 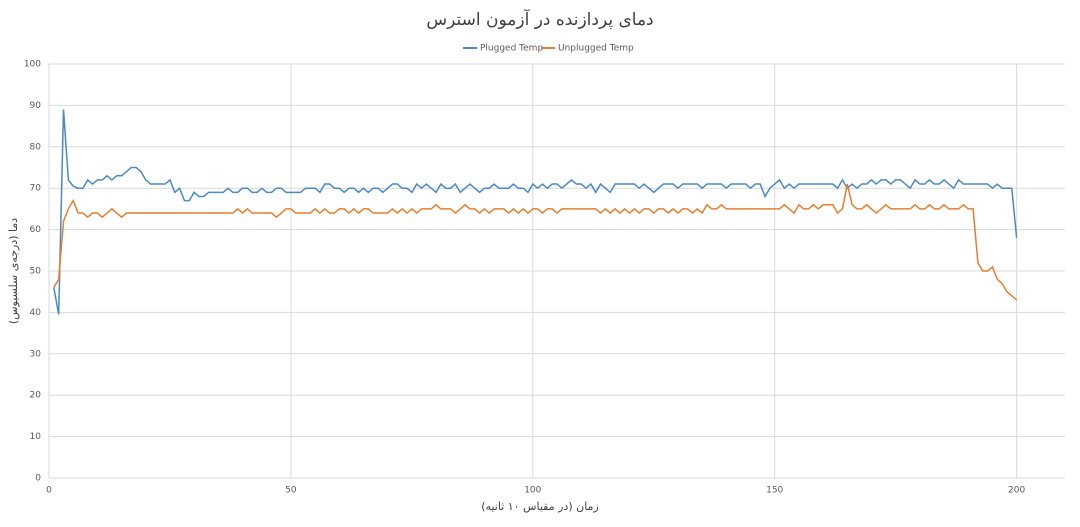 What do you see at coordinates (36, 313) in the screenshot?
I see `y-tick-label: 40` at bounding box center [36, 313].